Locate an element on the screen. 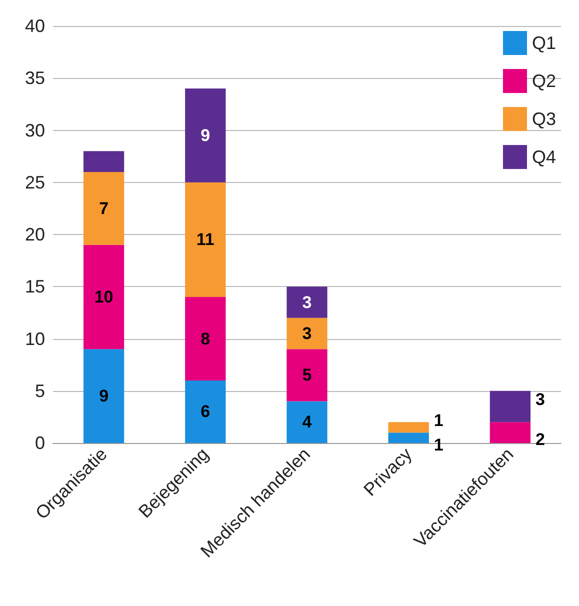 The image size is (579, 606). data-label: 11 is located at coordinates (205, 240).